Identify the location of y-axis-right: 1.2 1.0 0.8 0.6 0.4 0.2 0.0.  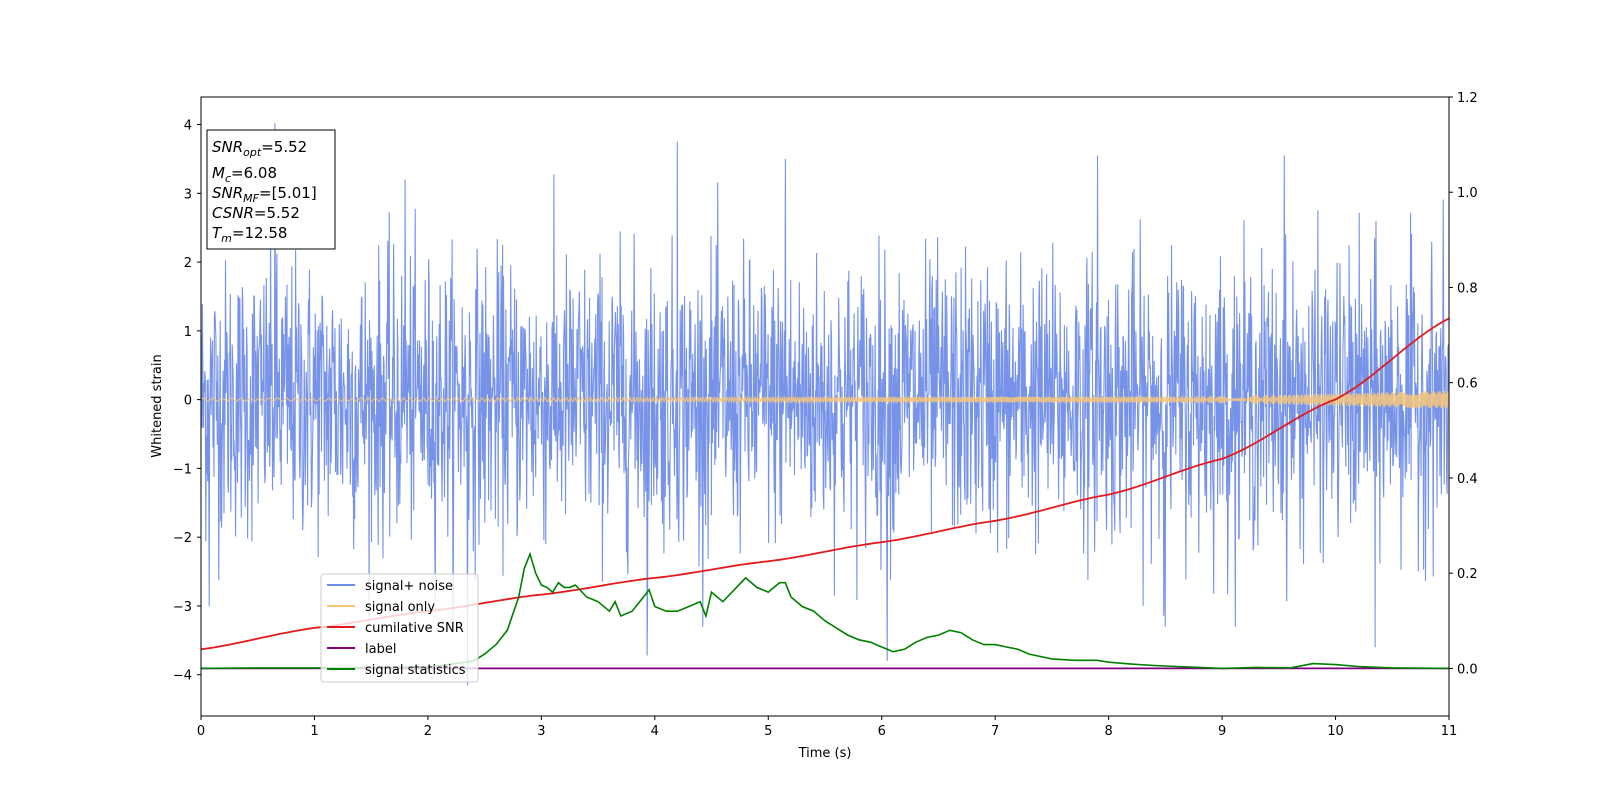
(1463, 384).